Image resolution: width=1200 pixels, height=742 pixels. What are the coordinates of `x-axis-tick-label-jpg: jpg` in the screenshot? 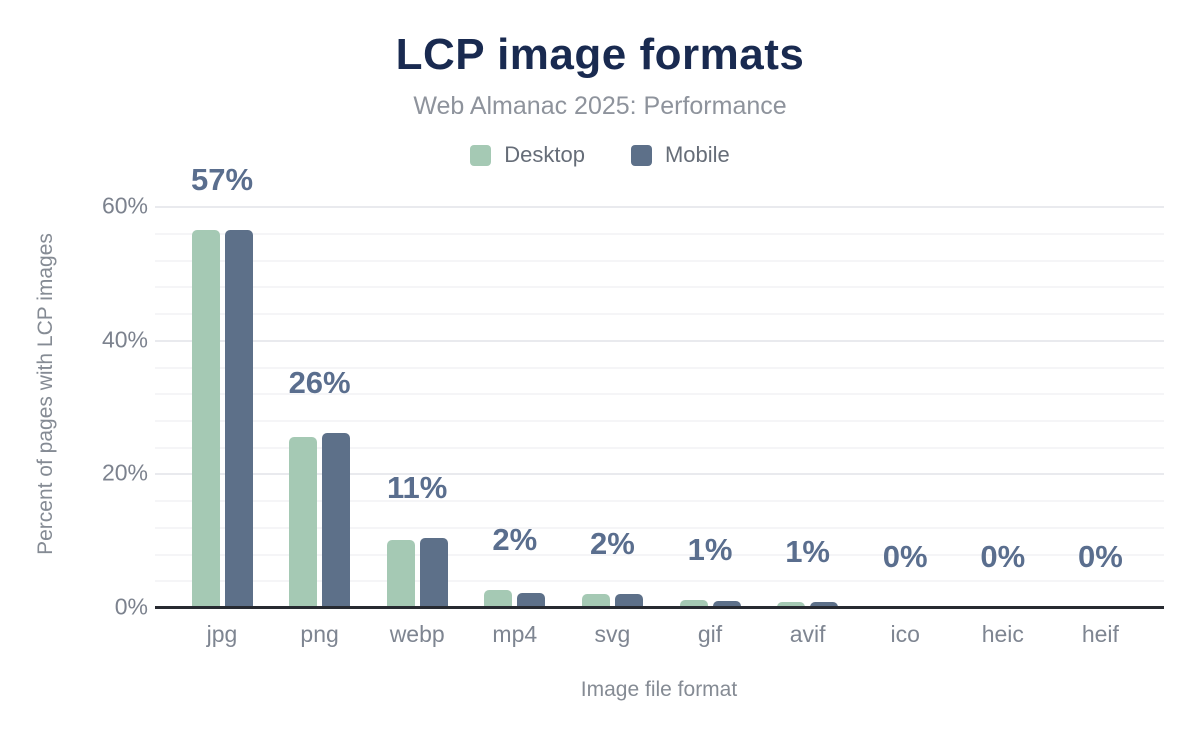 It's located at (222, 634).